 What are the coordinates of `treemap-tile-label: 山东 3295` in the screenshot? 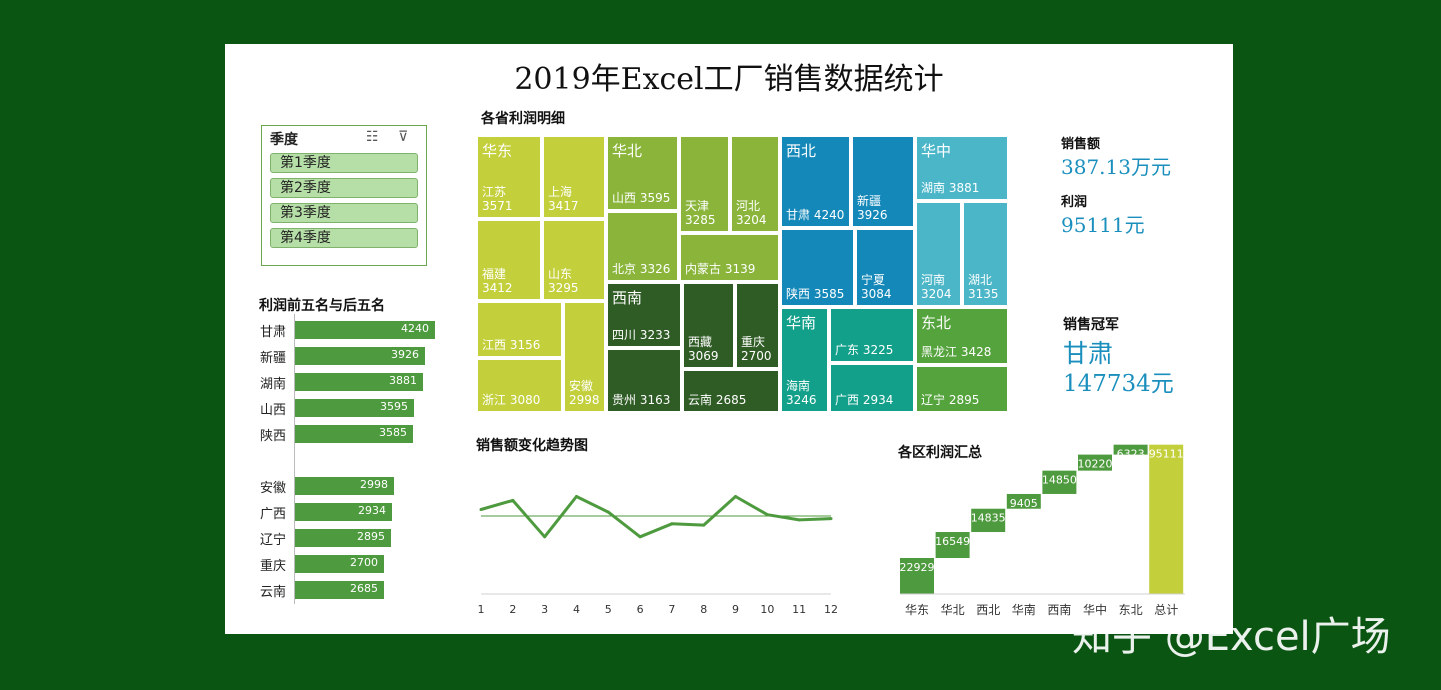 It's located at (576, 281).